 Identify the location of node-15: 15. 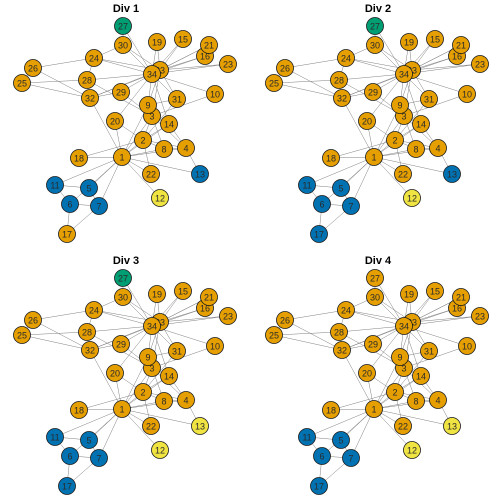
(183, 39).